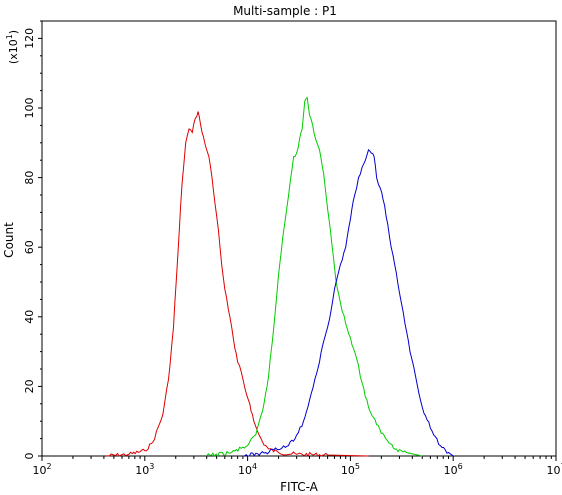  What do you see at coordinates (460, 466) in the screenshot?
I see `x-tick-exponent: 6` at bounding box center [460, 466].